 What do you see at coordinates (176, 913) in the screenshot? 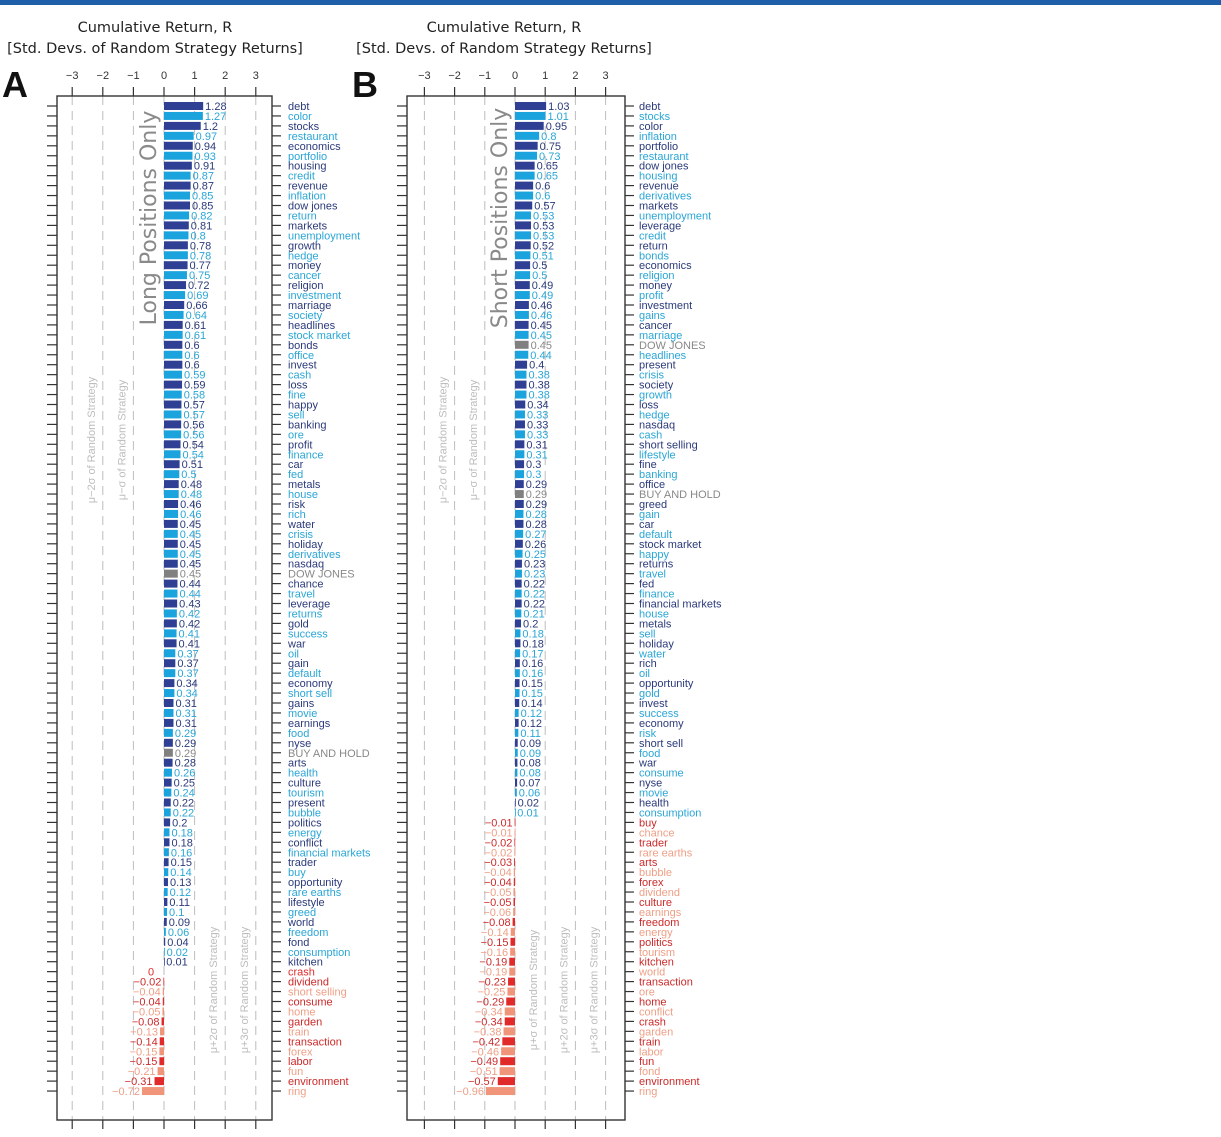
I see `data-label: 0.1` at bounding box center [176, 913].